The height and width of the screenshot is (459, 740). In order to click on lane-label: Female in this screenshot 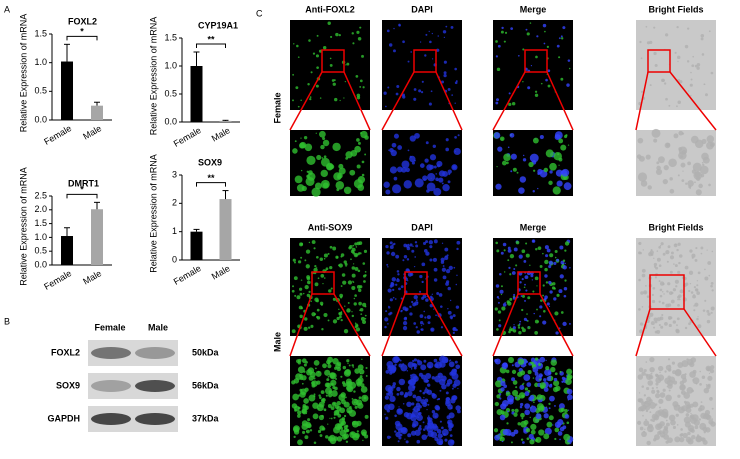, I will do `click(109, 327)`.